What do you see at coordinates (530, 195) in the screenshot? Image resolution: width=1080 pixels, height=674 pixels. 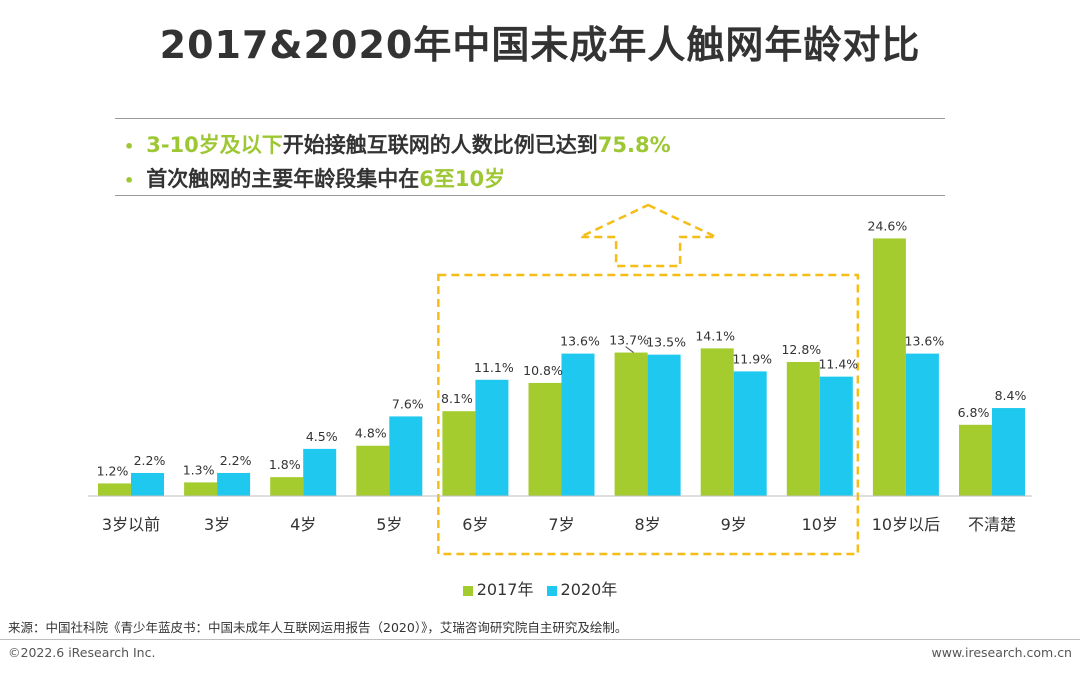 I see `bottom-divider` at bounding box center [530, 195].